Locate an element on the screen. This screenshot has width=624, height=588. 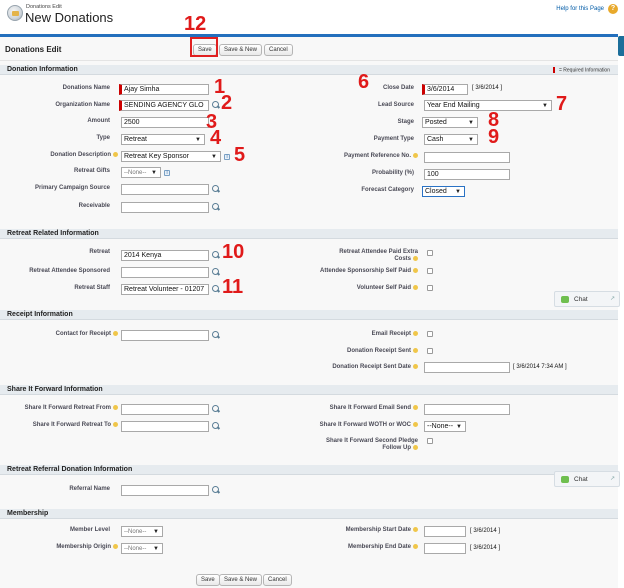
sidebar-toggle-tab is located at coordinates (621, 46).